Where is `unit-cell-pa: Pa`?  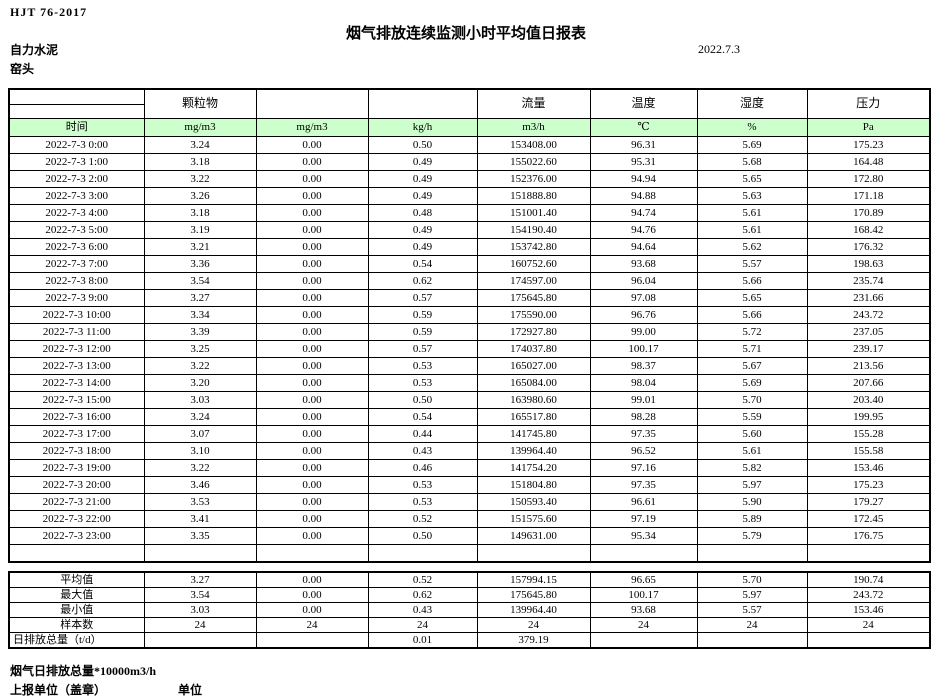 unit-cell-pa: Pa is located at coordinates (868, 127).